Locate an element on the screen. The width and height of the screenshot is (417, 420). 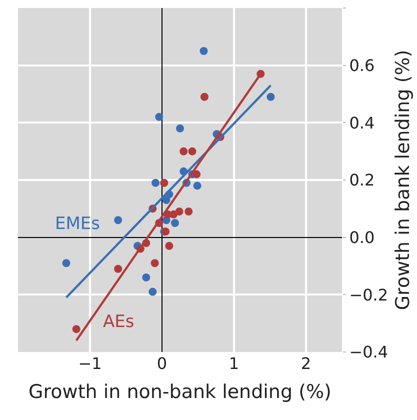
y-tick-label: 0.4 is located at coordinates (362, 122).